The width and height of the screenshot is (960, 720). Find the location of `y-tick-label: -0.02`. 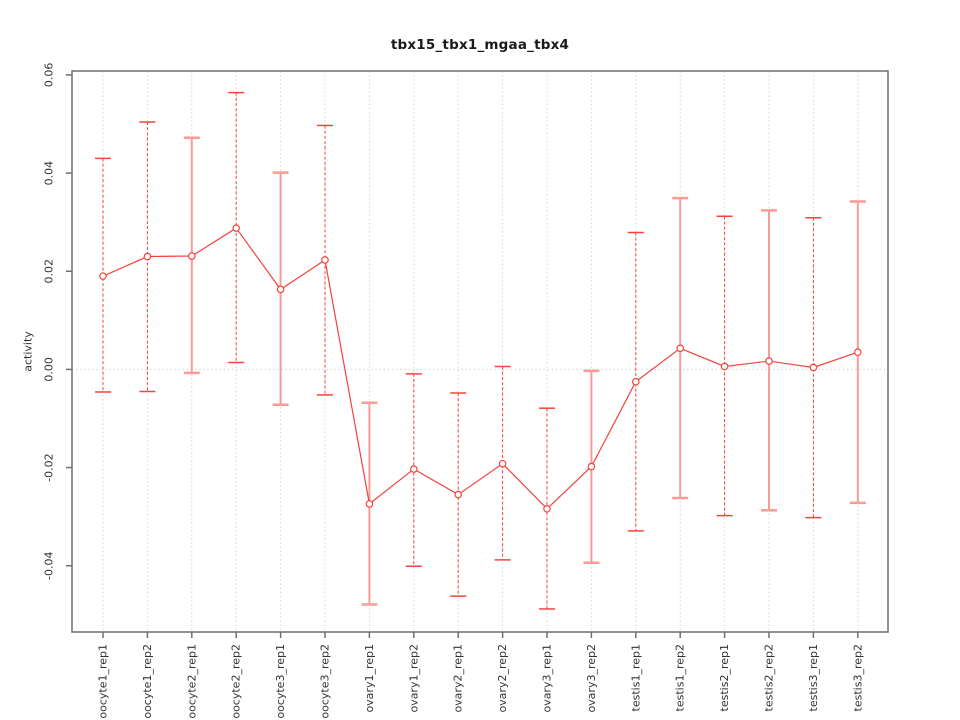

y-tick-label: -0.02 is located at coordinates (49, 467).